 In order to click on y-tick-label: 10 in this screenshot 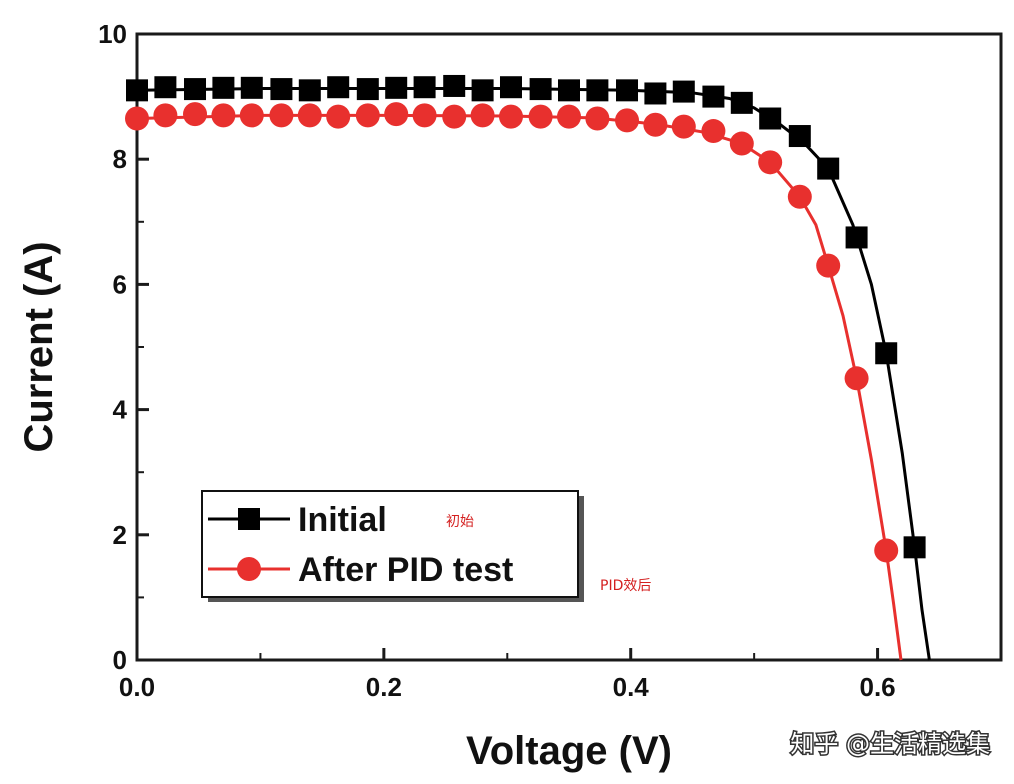, I will do `click(112, 34)`.